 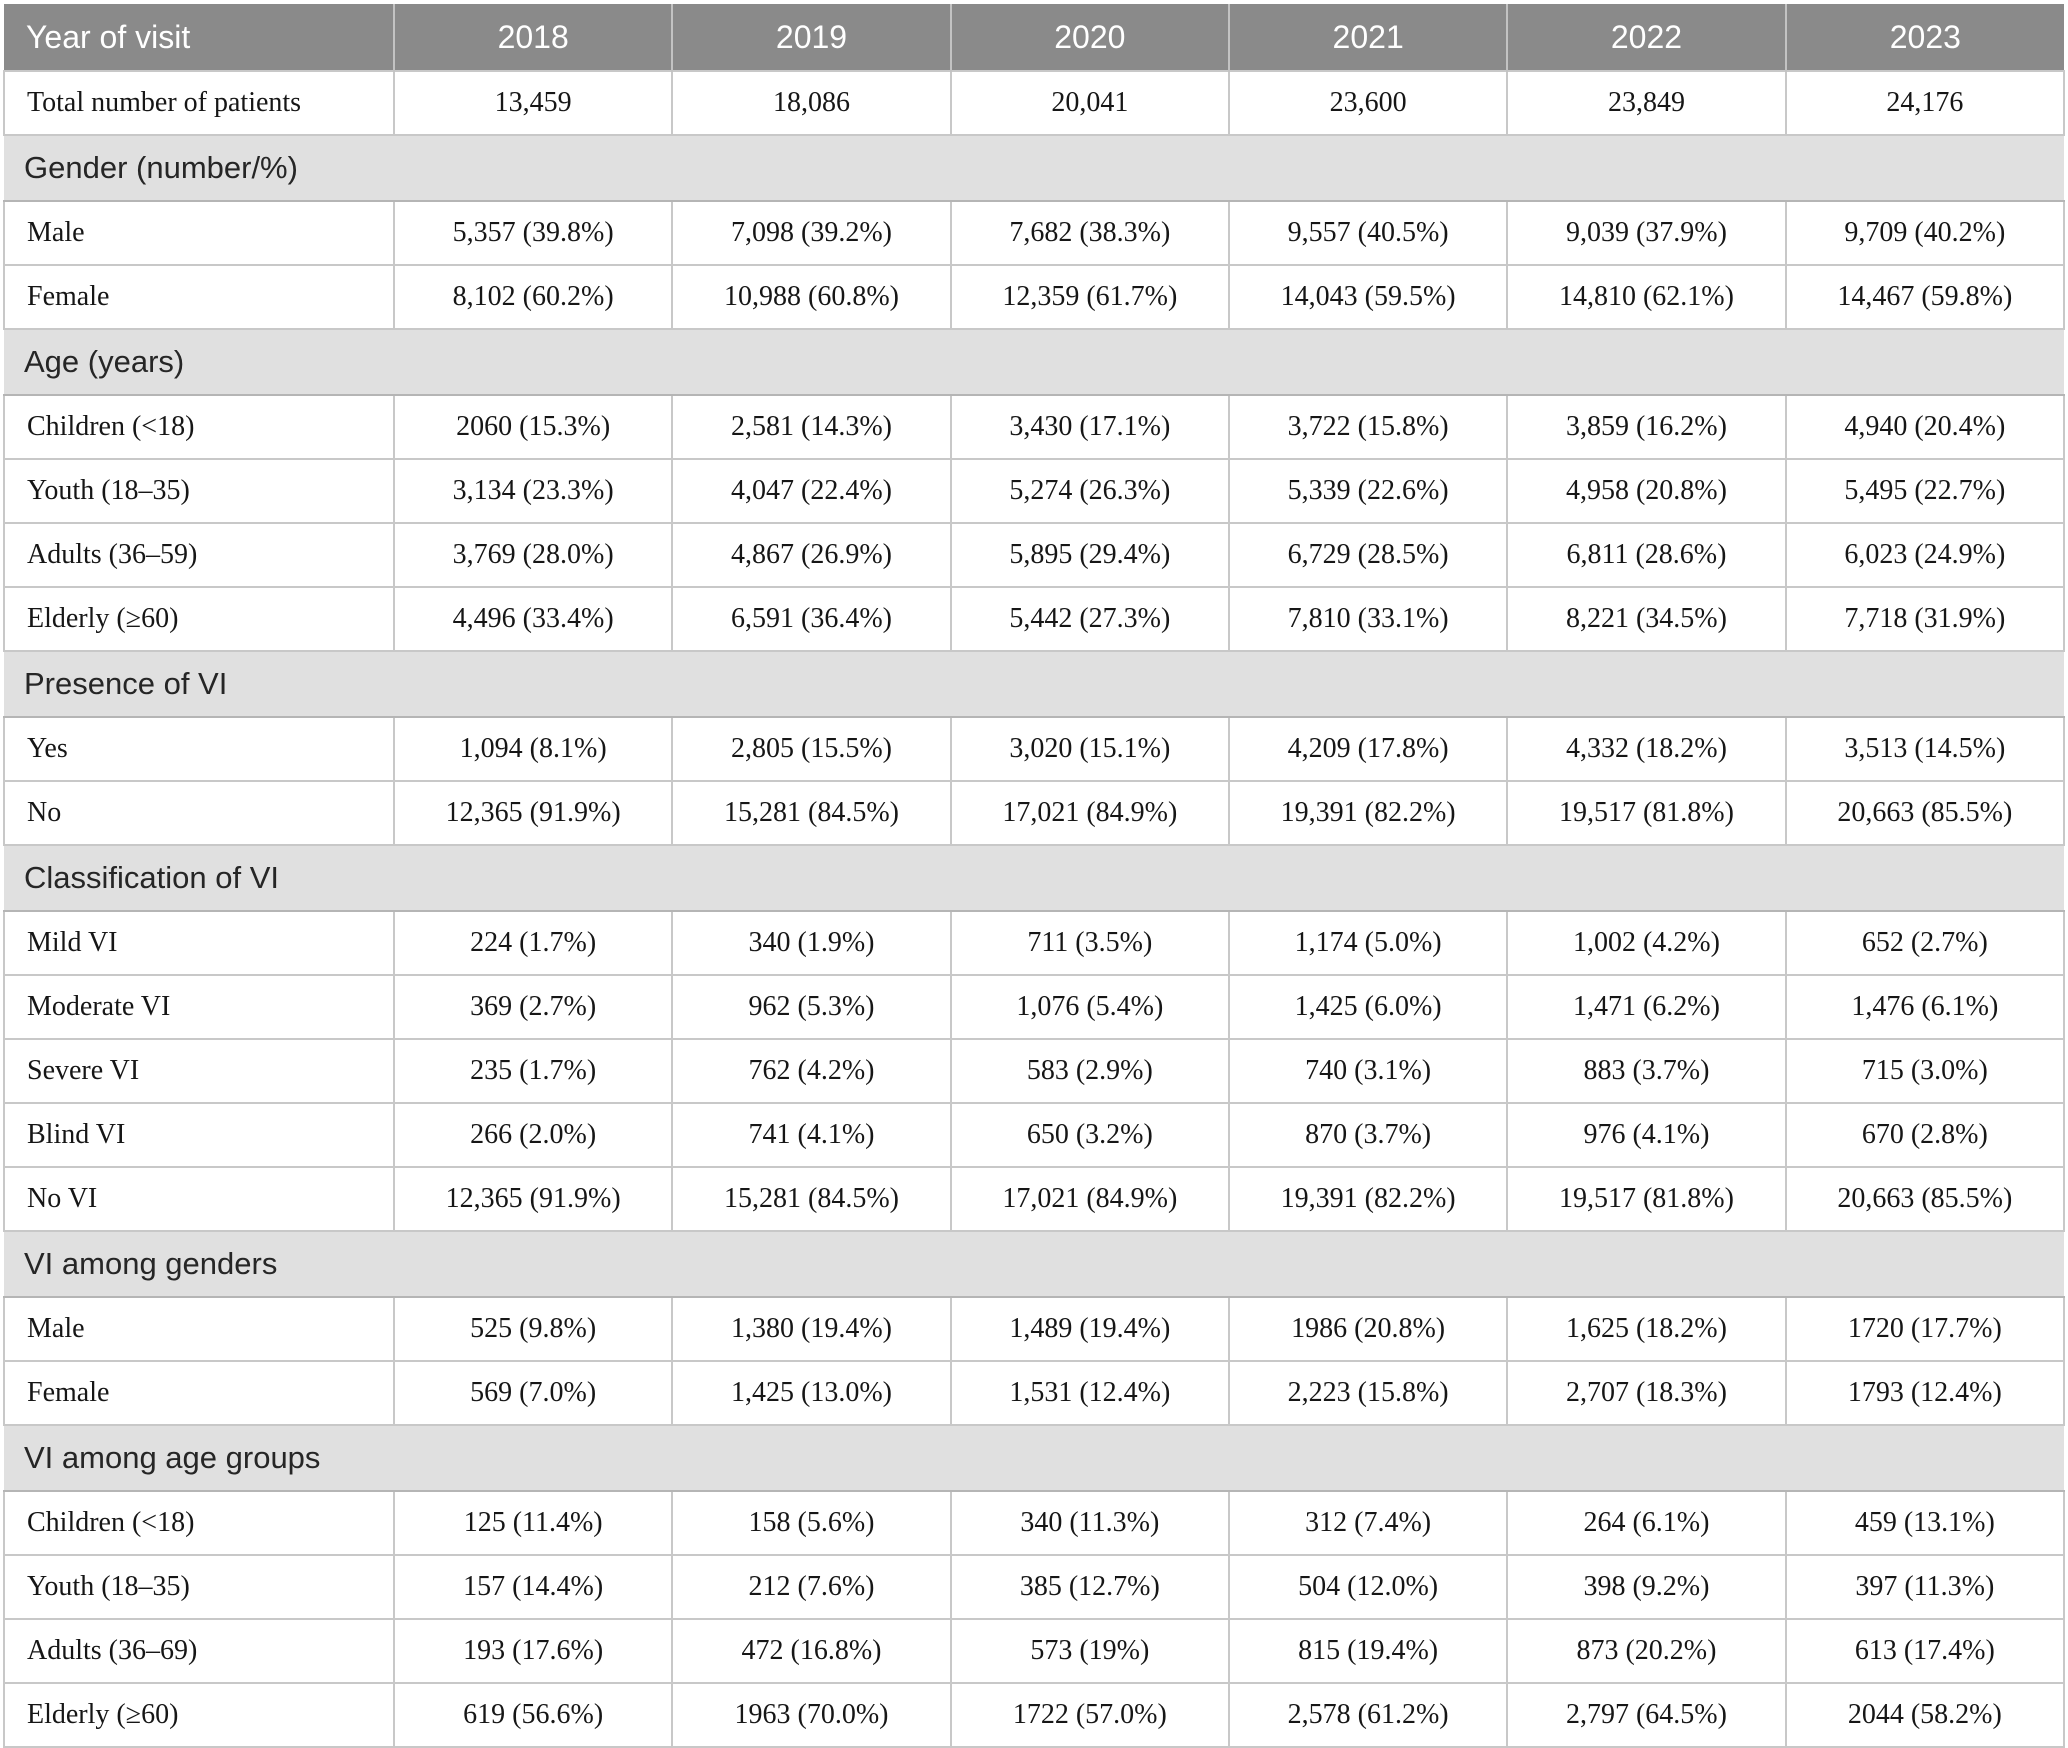 I want to click on value-cell: 2,223 (15.8%), so click(x=1368, y=1393).